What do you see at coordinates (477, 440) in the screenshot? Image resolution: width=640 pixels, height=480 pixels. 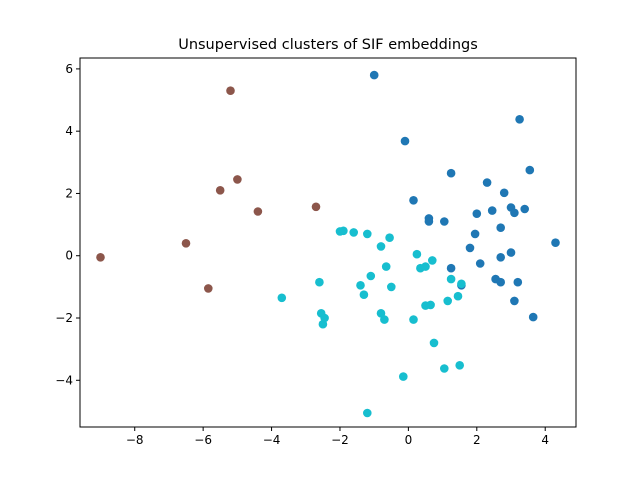 I see `x-tick-label: 2` at bounding box center [477, 440].